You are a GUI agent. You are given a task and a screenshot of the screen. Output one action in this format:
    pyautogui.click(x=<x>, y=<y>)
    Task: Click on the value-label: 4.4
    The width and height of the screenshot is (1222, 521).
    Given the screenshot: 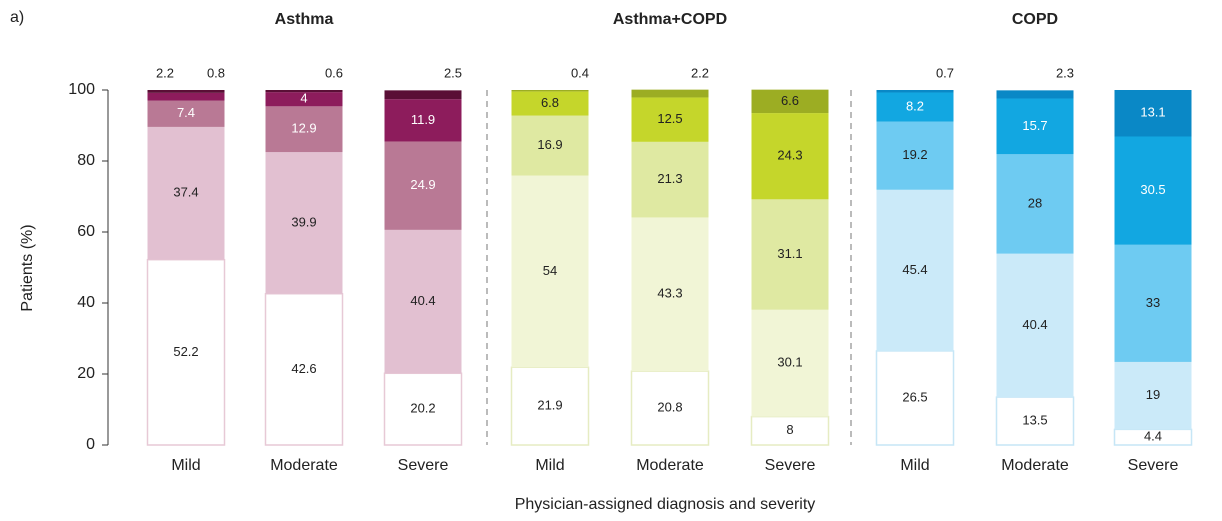 What is the action you would take?
    pyautogui.click(x=1153, y=436)
    